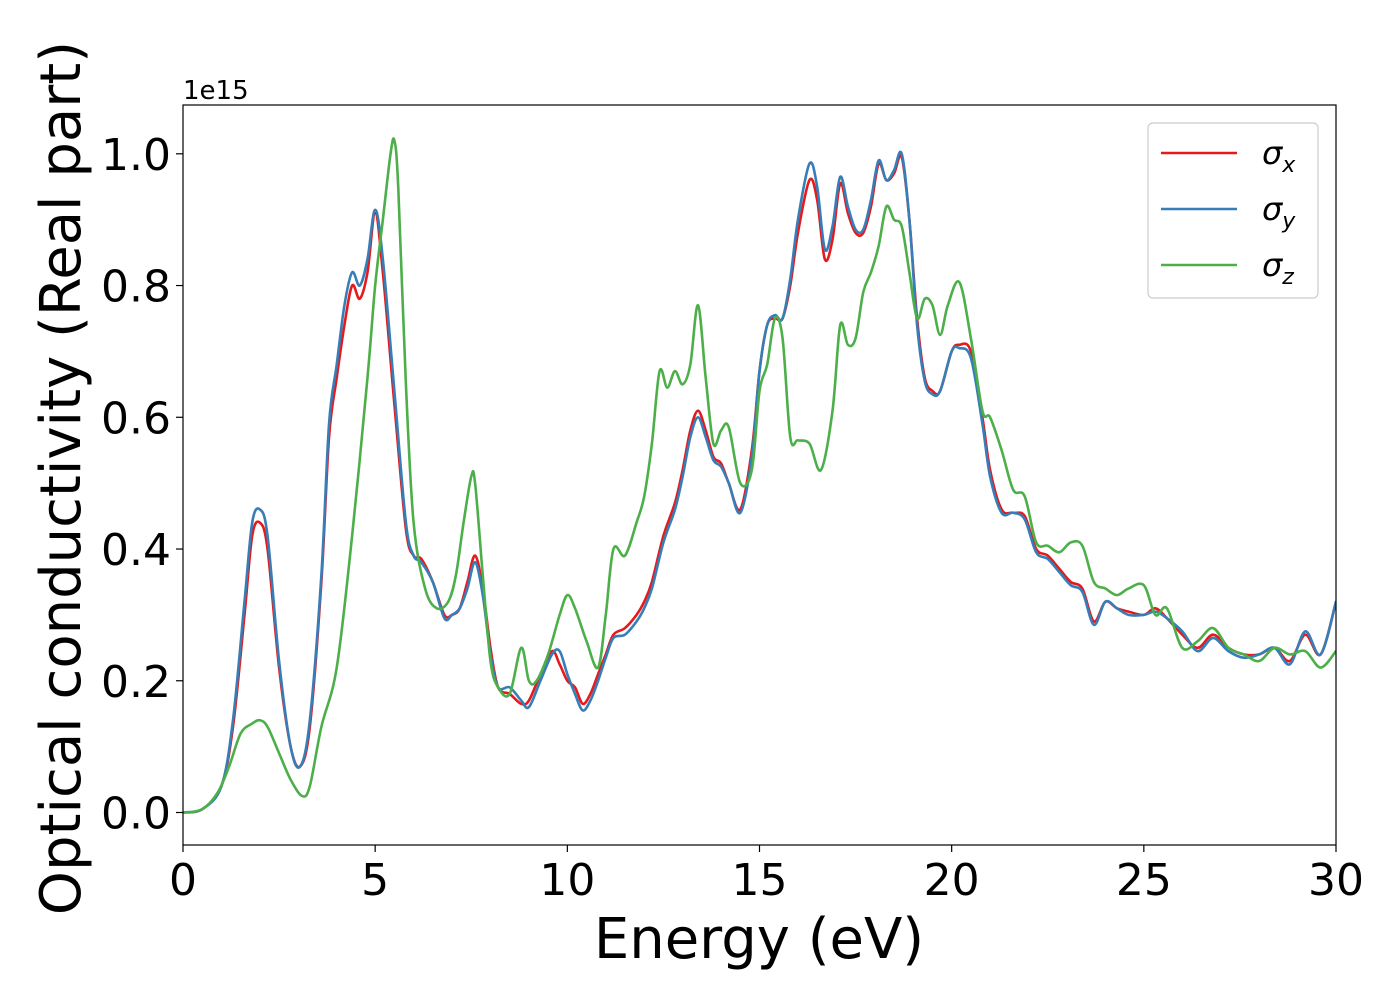 This screenshot has width=1400, height=1000. What do you see at coordinates (142, 485) in the screenshot?
I see `y-axis: 0.0 0.2 0.4 0.6 0.8 1.0` at bounding box center [142, 485].